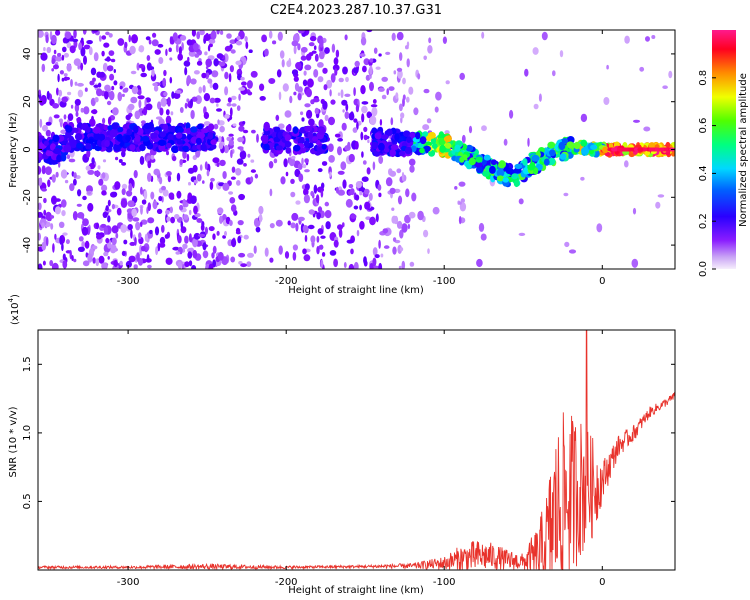 The image size is (750, 600). What do you see at coordinates (356, 290) in the screenshot?
I see `heatmap-x-axis-label: Height of straight line (km)` at bounding box center [356, 290].